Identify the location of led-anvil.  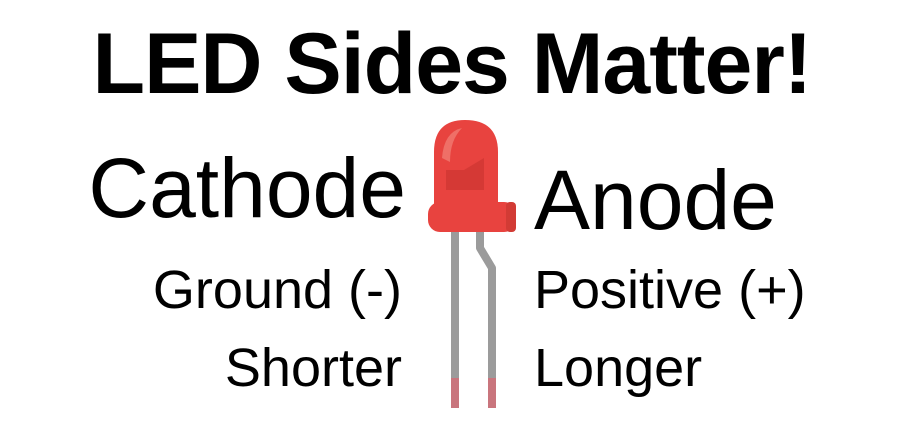
(465, 180).